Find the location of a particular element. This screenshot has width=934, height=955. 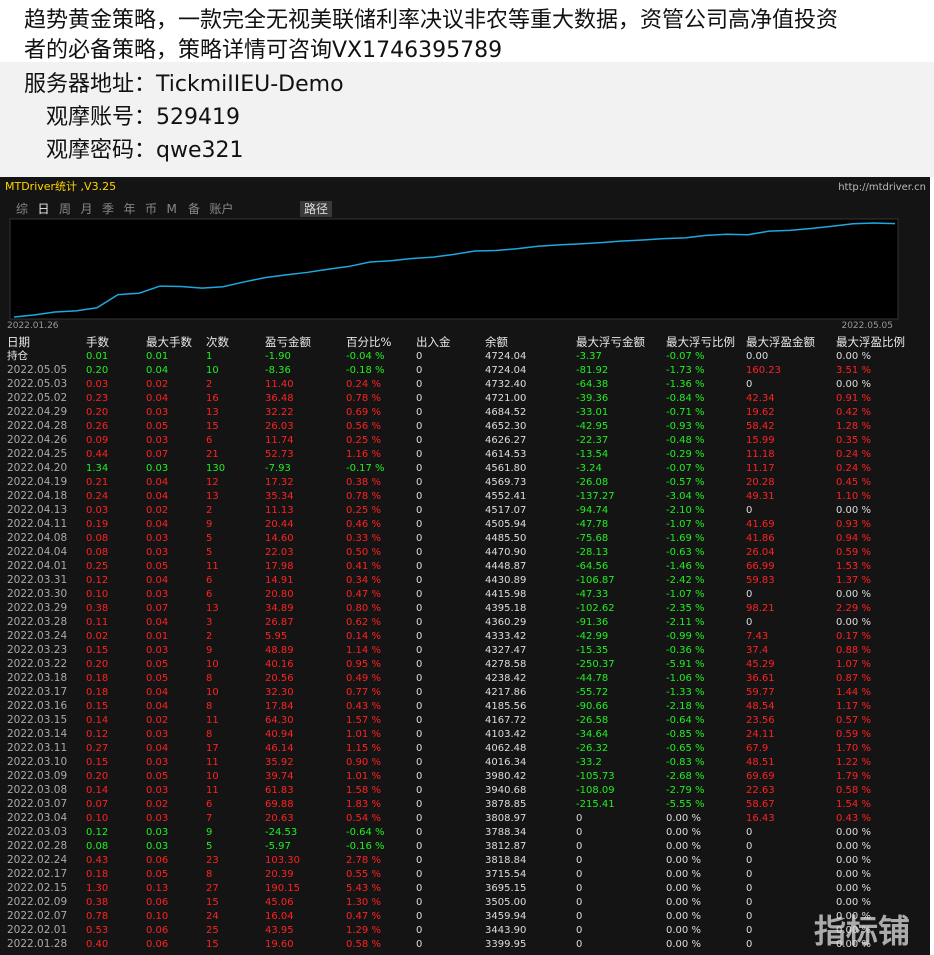

row-date: 2022.04.26 is located at coordinates (37, 440).